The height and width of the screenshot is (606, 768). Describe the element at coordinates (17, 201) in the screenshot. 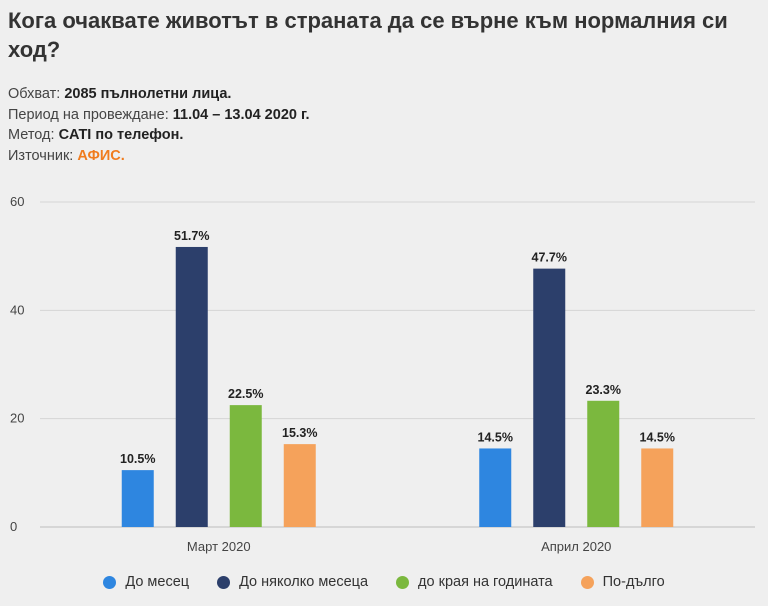

I see `y-tick-label: 60` at that location.